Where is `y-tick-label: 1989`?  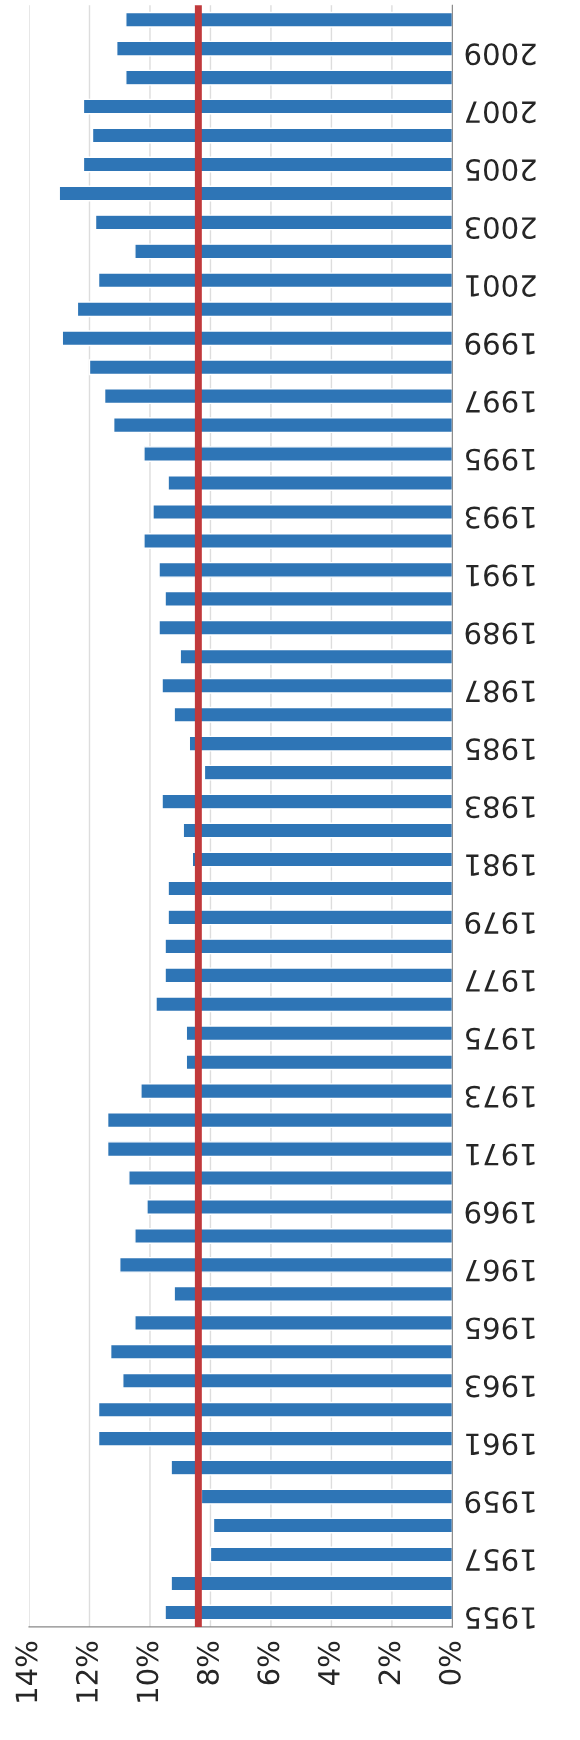
y-tick-label: 1989 is located at coordinates (500, 633).